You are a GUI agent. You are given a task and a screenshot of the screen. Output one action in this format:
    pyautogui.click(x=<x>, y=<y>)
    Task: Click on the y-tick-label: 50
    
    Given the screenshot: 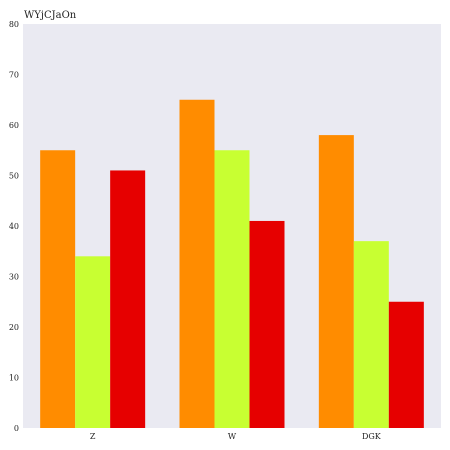 What is the action you would take?
    pyautogui.click(x=14, y=176)
    